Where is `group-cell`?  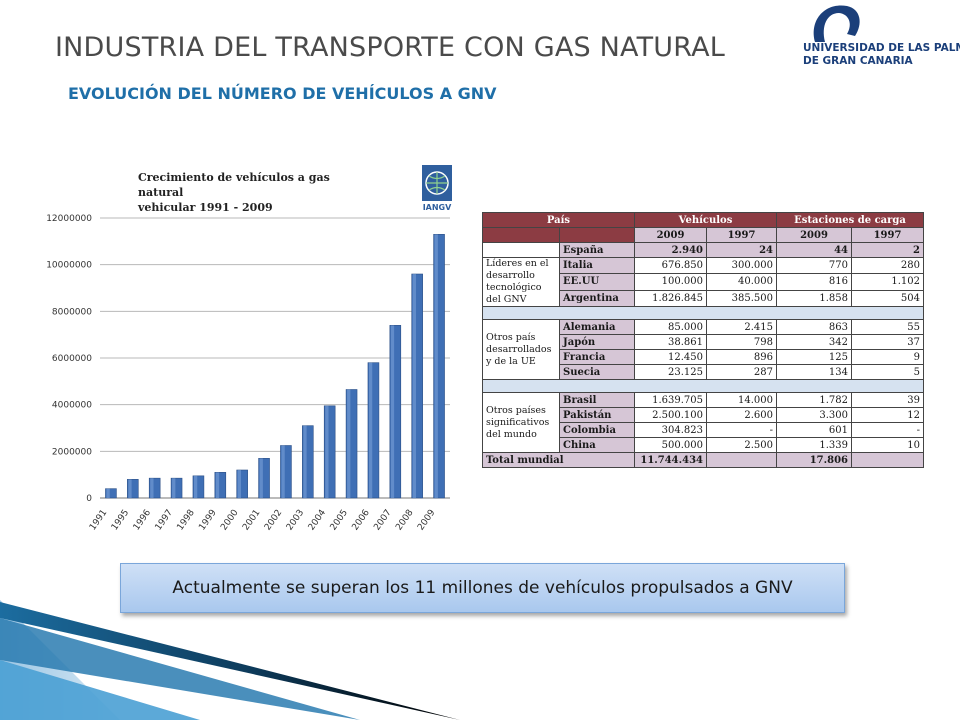 group-cell is located at coordinates (521, 250).